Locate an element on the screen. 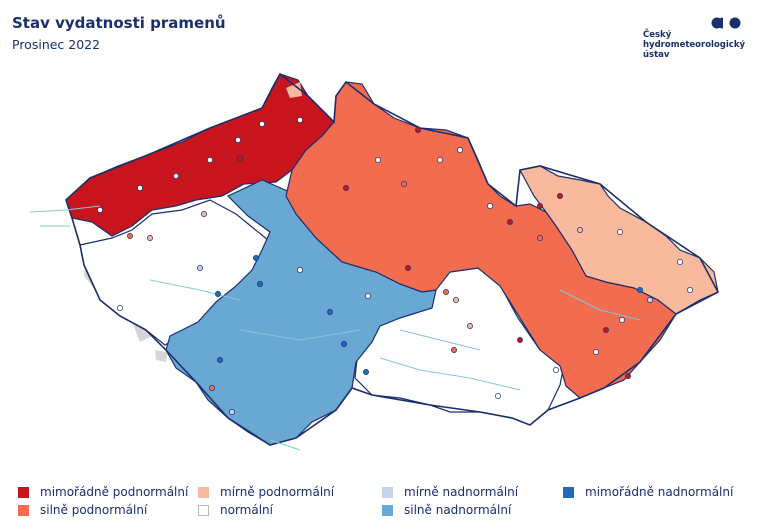 Image resolution: width=760 pixels, height=532 pixels. legend-item-extreme-below: mimořádně podnormální is located at coordinates (103, 492).